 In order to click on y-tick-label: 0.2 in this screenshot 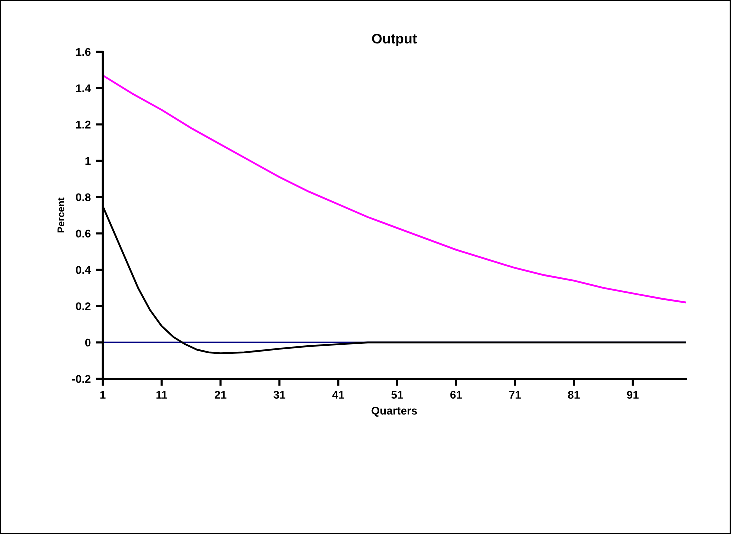, I will do `click(83, 306)`.